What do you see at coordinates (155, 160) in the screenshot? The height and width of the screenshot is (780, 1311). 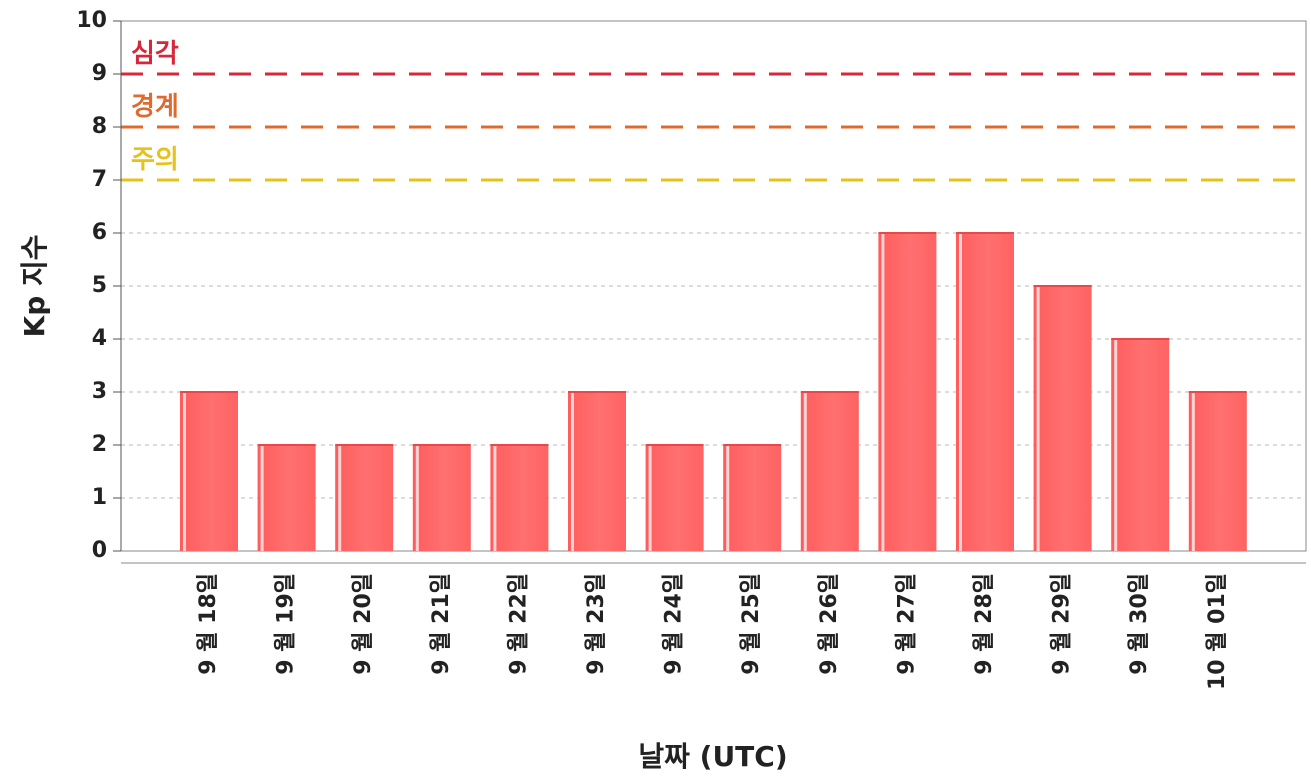 I see `threshold-label: 주의` at bounding box center [155, 160].